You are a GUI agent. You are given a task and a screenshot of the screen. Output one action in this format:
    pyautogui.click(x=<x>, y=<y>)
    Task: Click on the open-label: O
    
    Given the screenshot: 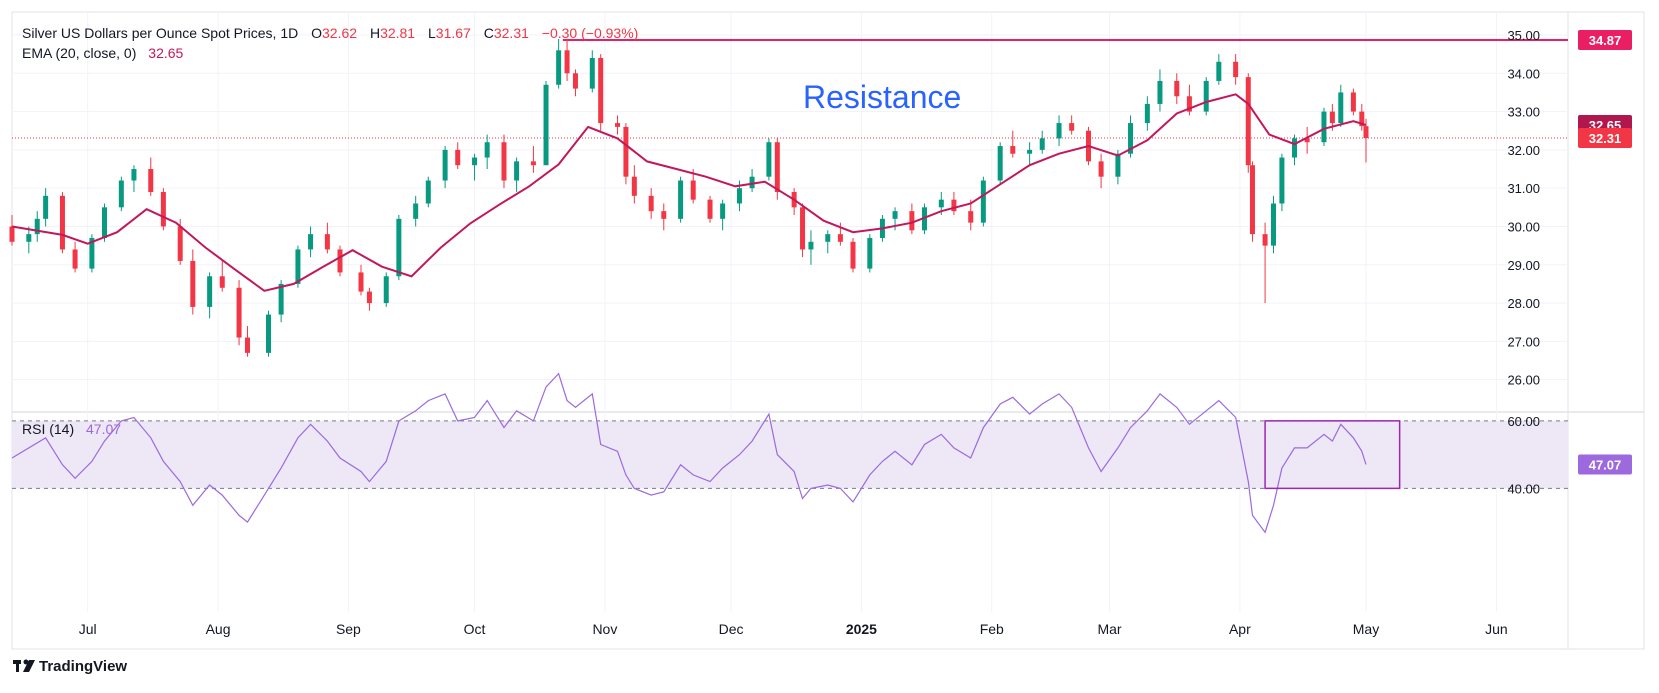 What is the action you would take?
    pyautogui.click(x=316, y=33)
    